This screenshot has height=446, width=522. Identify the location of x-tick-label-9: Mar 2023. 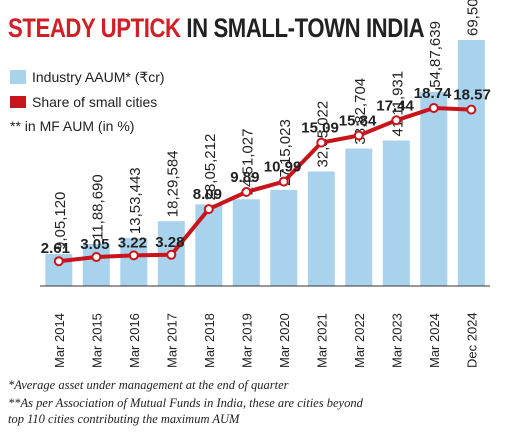
(396, 340).